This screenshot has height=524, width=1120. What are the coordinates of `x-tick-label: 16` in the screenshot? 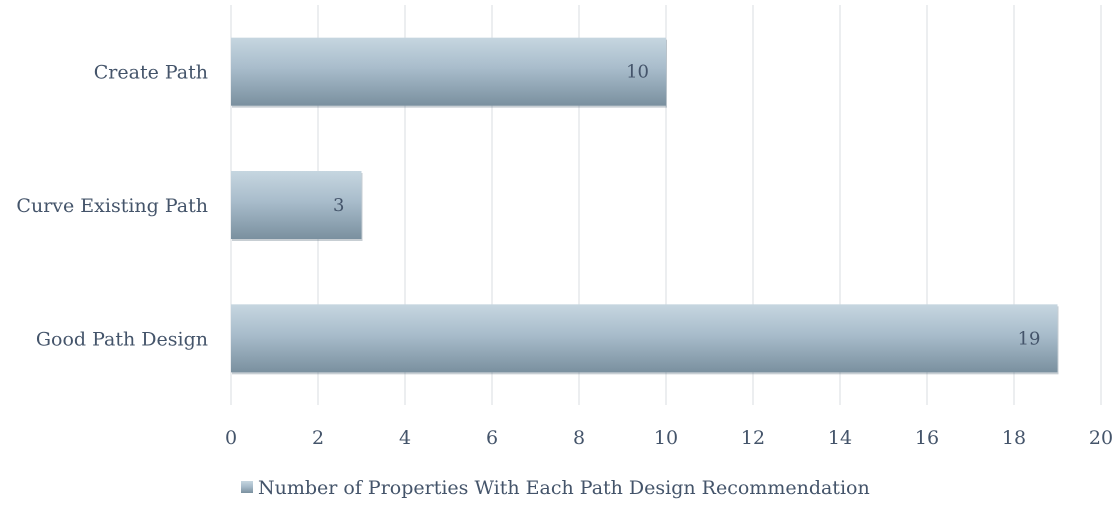 It's located at (927, 438).